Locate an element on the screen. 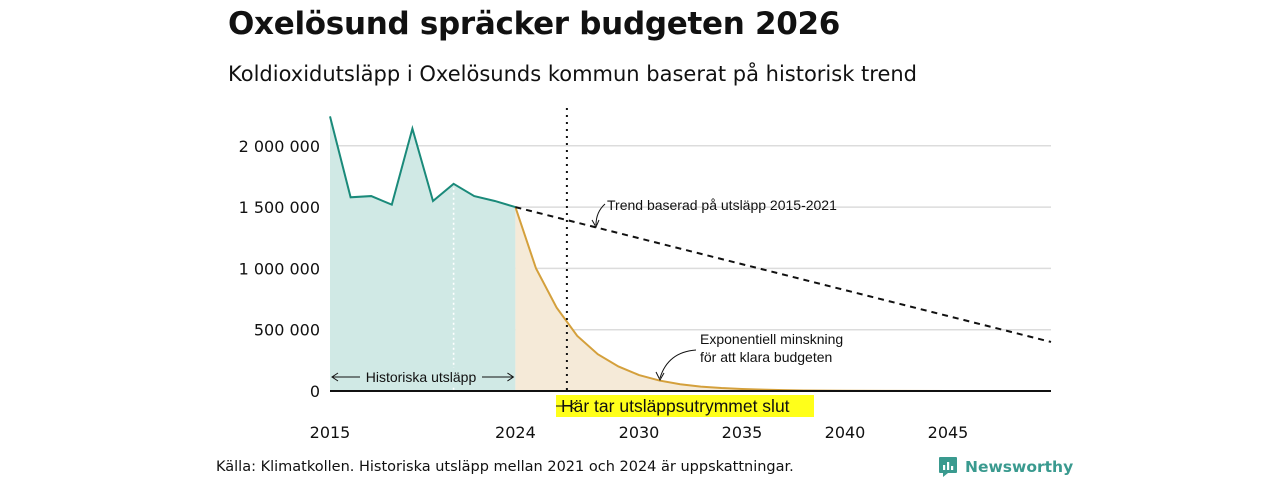 Image resolution: width=1280 pixels, height=480 pixels. x-axis-ticks: 2015 2024 2030 2035 2040 2045 is located at coordinates (639, 432).